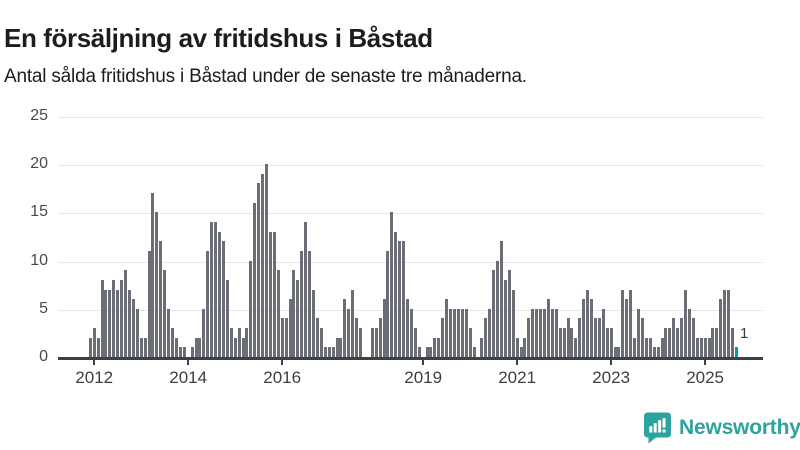 This screenshot has height=450, width=800. Describe the element at coordinates (657, 428) in the screenshot. I see `newsworthy-logo-icon` at that location.